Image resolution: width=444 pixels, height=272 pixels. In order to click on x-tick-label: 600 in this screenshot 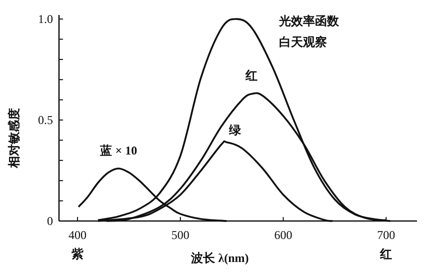, I will do `click(283, 235)`.